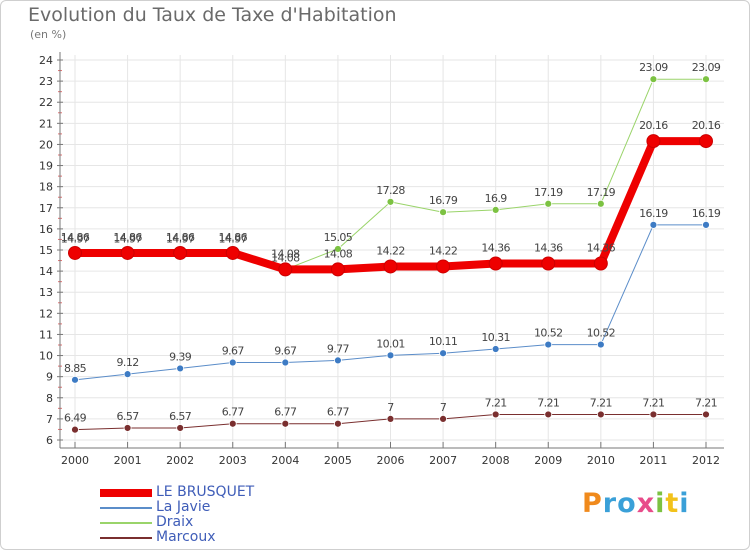 This screenshot has height=550, width=750. I want to click on proxiti-logo: Proxiti, so click(636, 503).